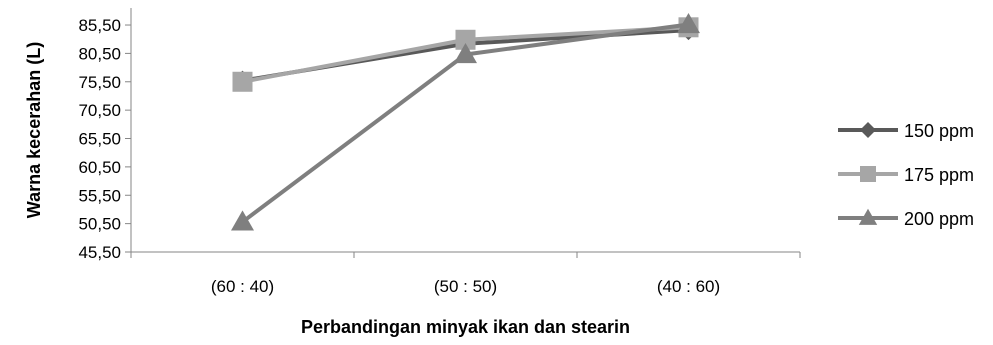 This screenshot has width=993, height=345. I want to click on y-tick-label: 55,50, so click(99, 195).